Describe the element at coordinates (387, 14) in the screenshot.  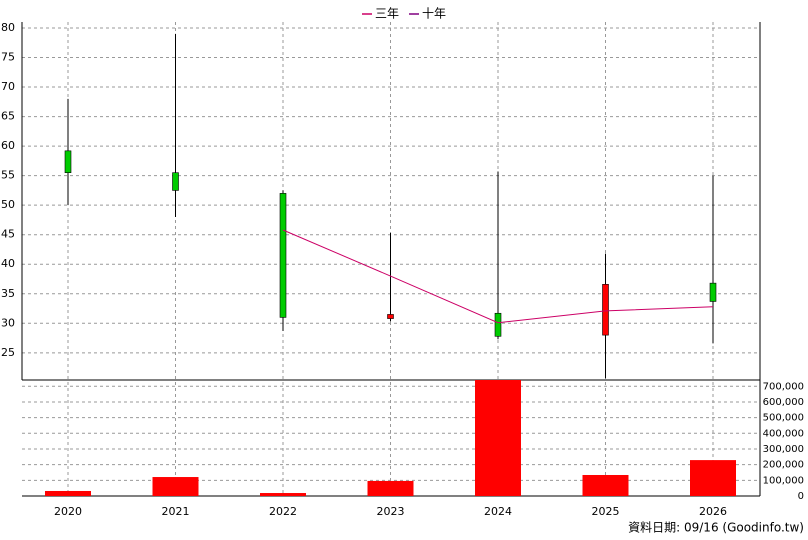
I see `legend-label: 三年` at that location.